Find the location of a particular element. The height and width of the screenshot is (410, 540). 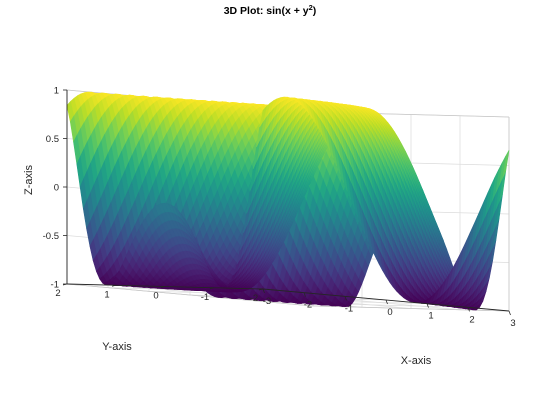

z-tick-label: 0.5 is located at coordinates (52, 139).